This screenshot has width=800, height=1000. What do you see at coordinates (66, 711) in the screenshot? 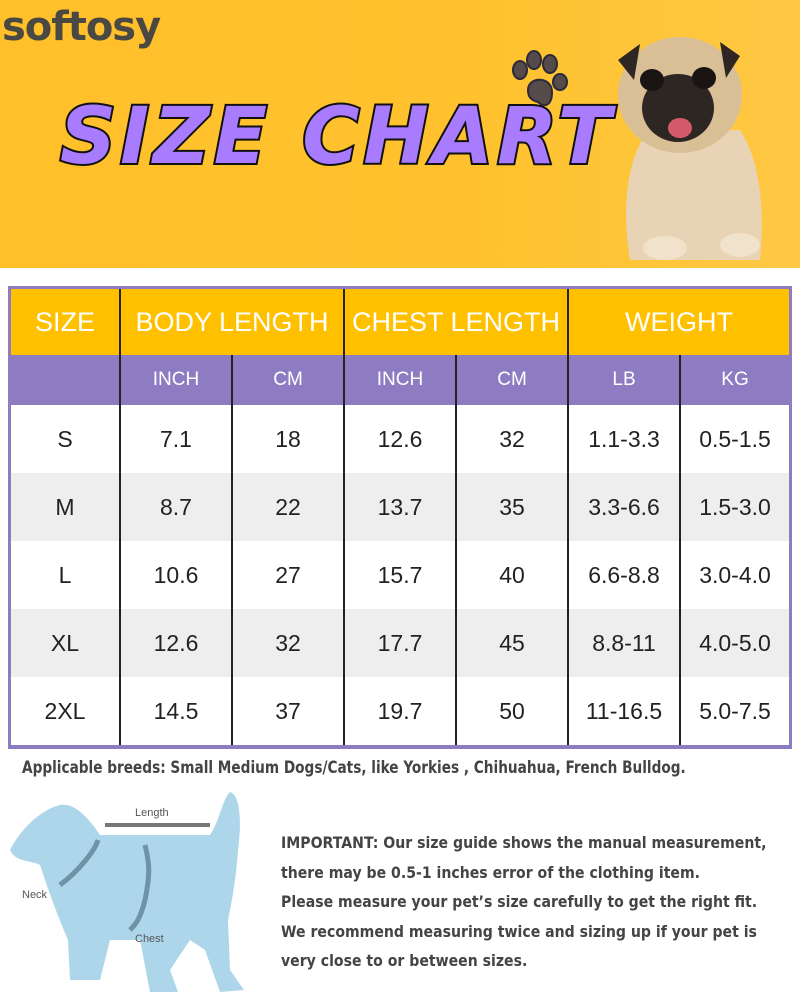
I see `table-cell: 2XL` at bounding box center [66, 711].